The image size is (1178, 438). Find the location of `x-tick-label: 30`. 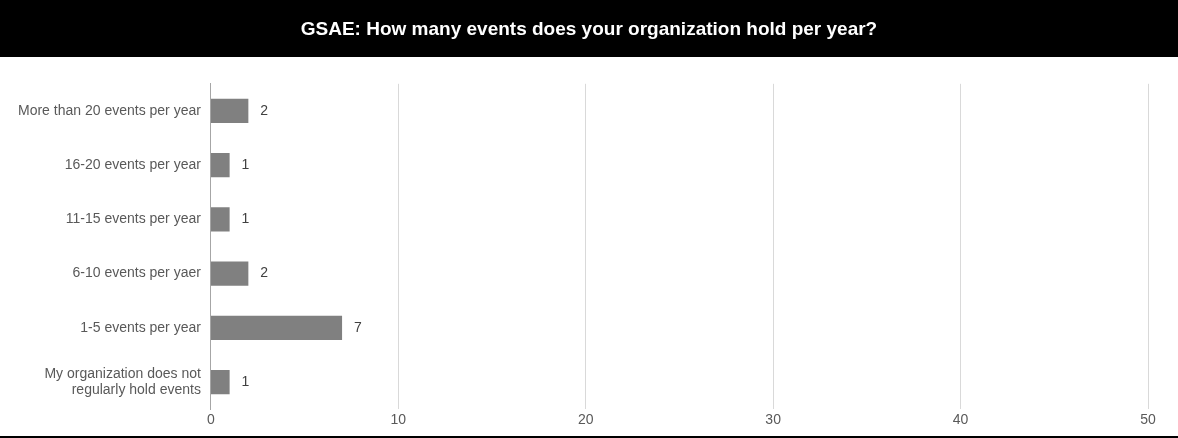

x-tick-label: 30 is located at coordinates (773, 419).